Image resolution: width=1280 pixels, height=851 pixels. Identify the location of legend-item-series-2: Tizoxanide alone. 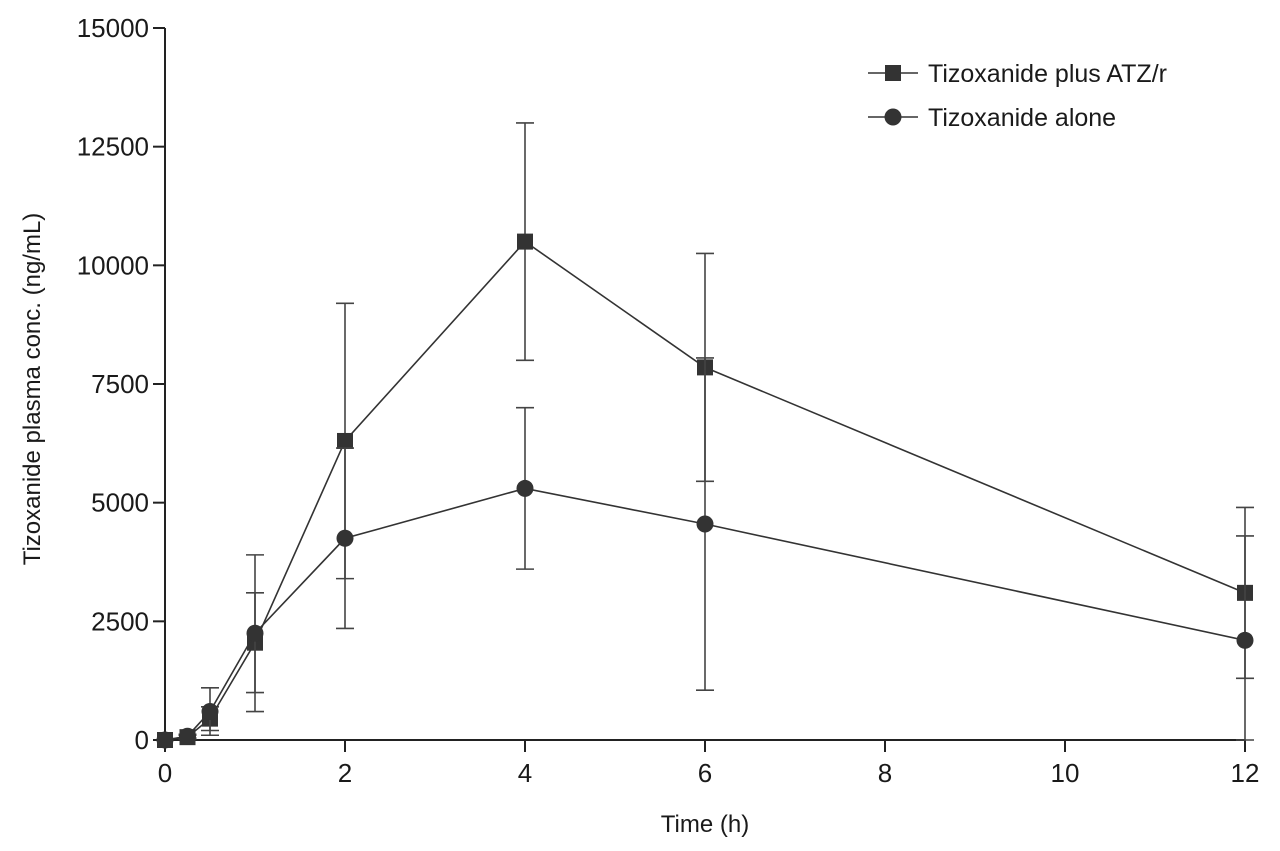
(992, 118).